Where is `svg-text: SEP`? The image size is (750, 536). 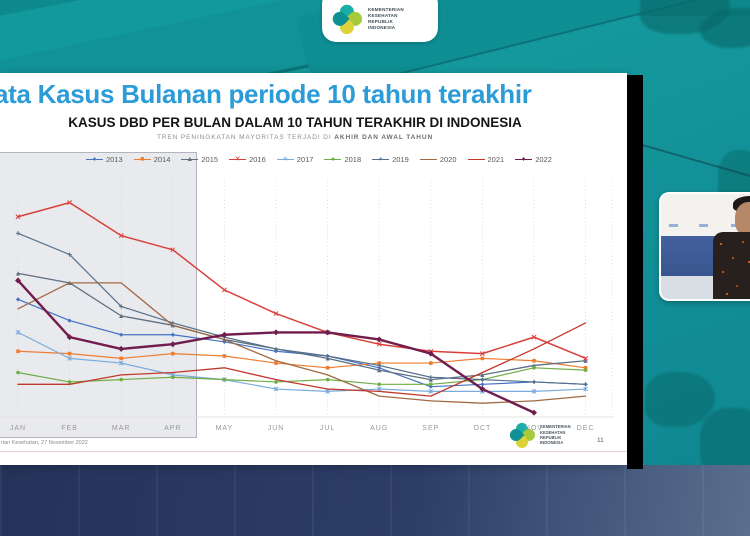
svg-text: SEP is located at coordinates (430, 428).